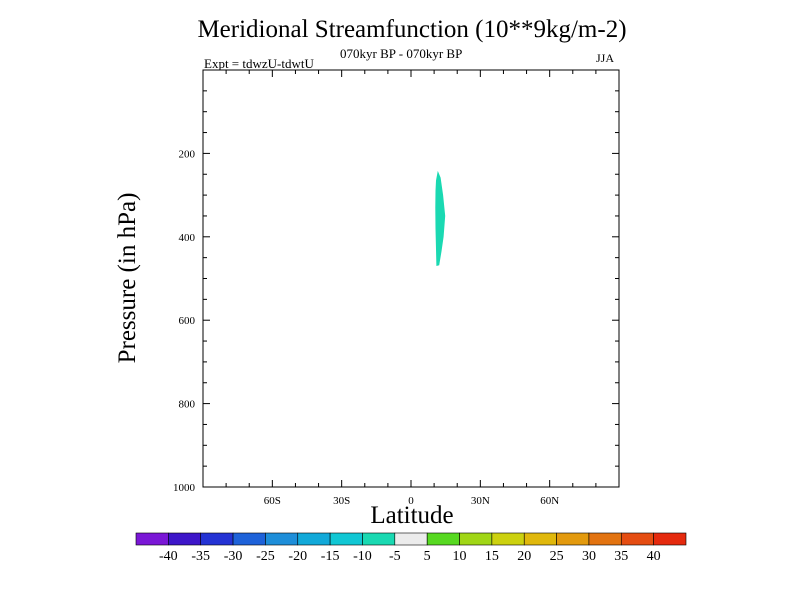 The height and width of the screenshot is (600, 800). Describe the element at coordinates (272, 501) in the screenshot. I see `x-tick-label: 60S` at that location.